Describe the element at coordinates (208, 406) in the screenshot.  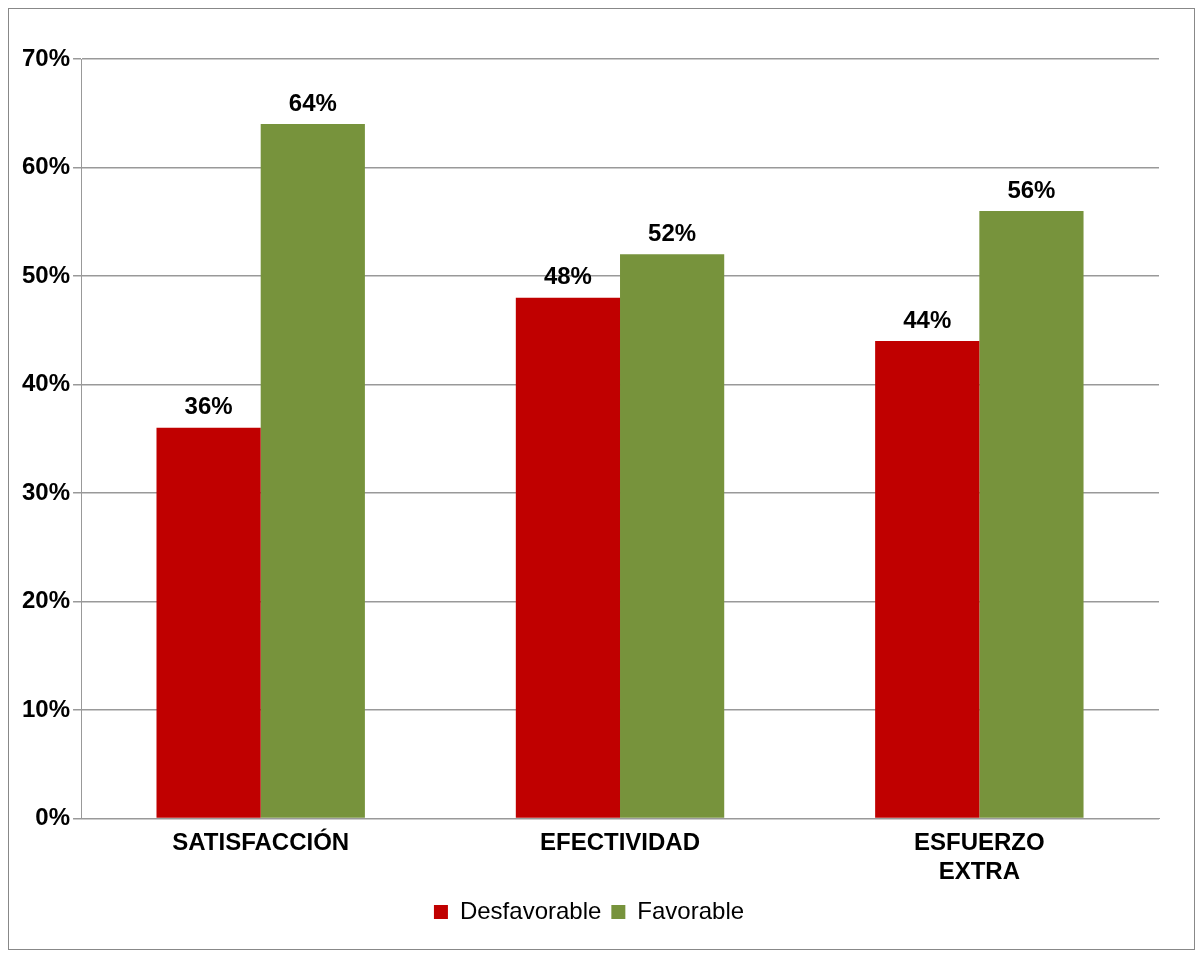
I see `data-label: 36%` at that location.